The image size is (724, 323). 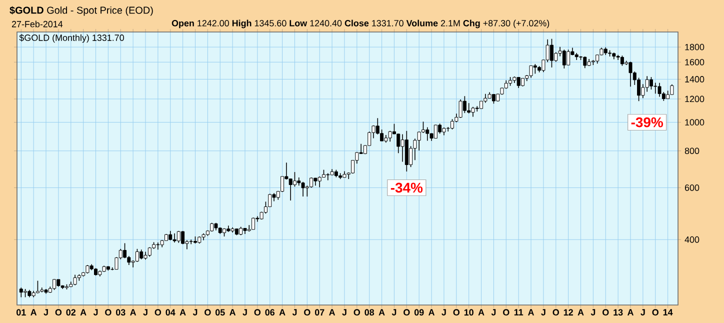 I want to click on x-tick-label: 01, so click(x=21, y=312).